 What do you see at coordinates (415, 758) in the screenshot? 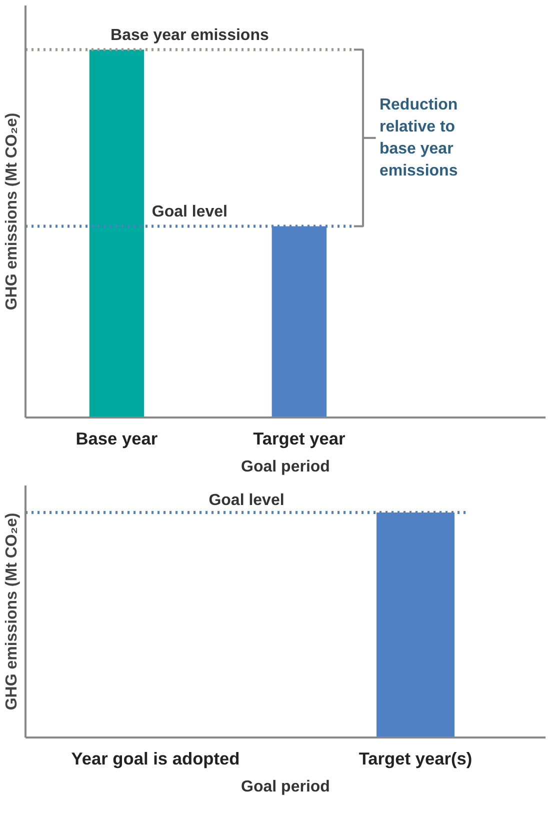
I see `x-tick-label: Target year(s)` at bounding box center [415, 758].